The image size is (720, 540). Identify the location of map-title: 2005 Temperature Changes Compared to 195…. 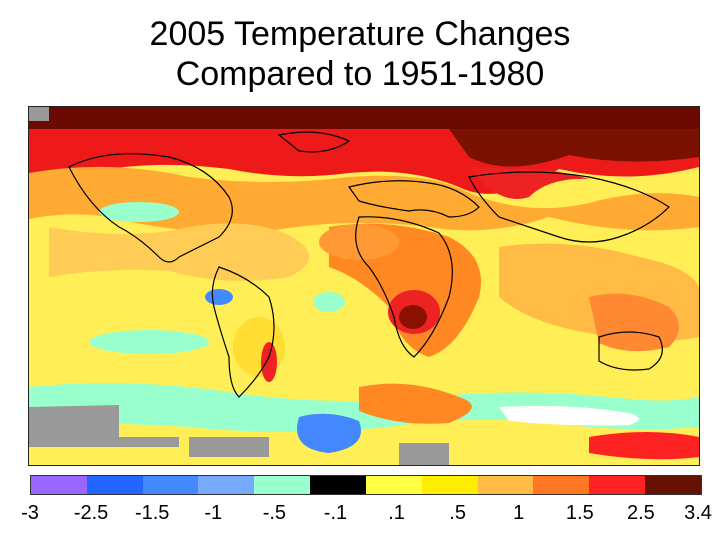
(360, 54).